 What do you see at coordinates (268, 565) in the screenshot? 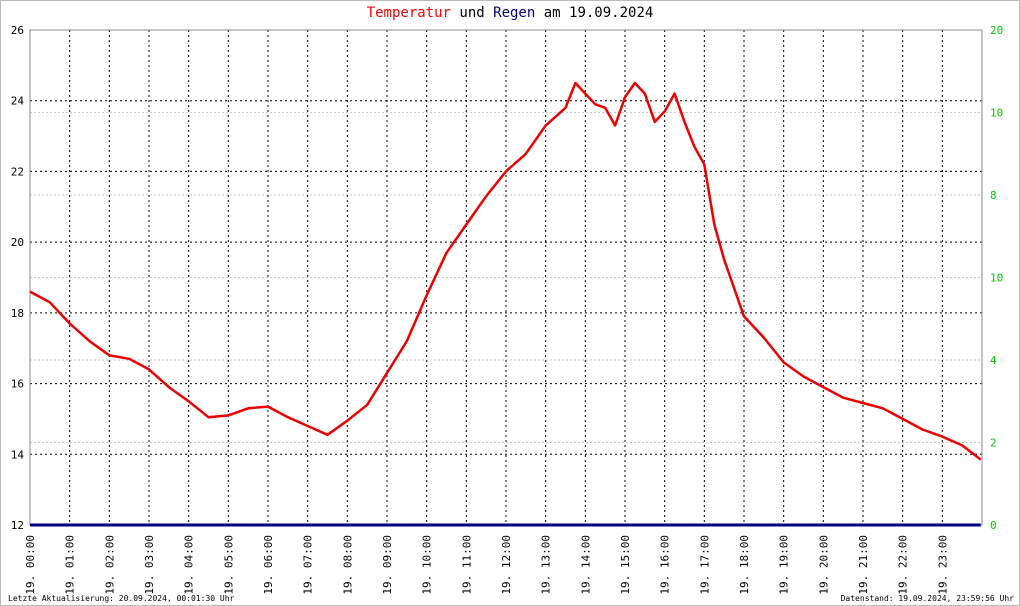
I see `x-tick-label: 19. 06:00` at bounding box center [268, 565].